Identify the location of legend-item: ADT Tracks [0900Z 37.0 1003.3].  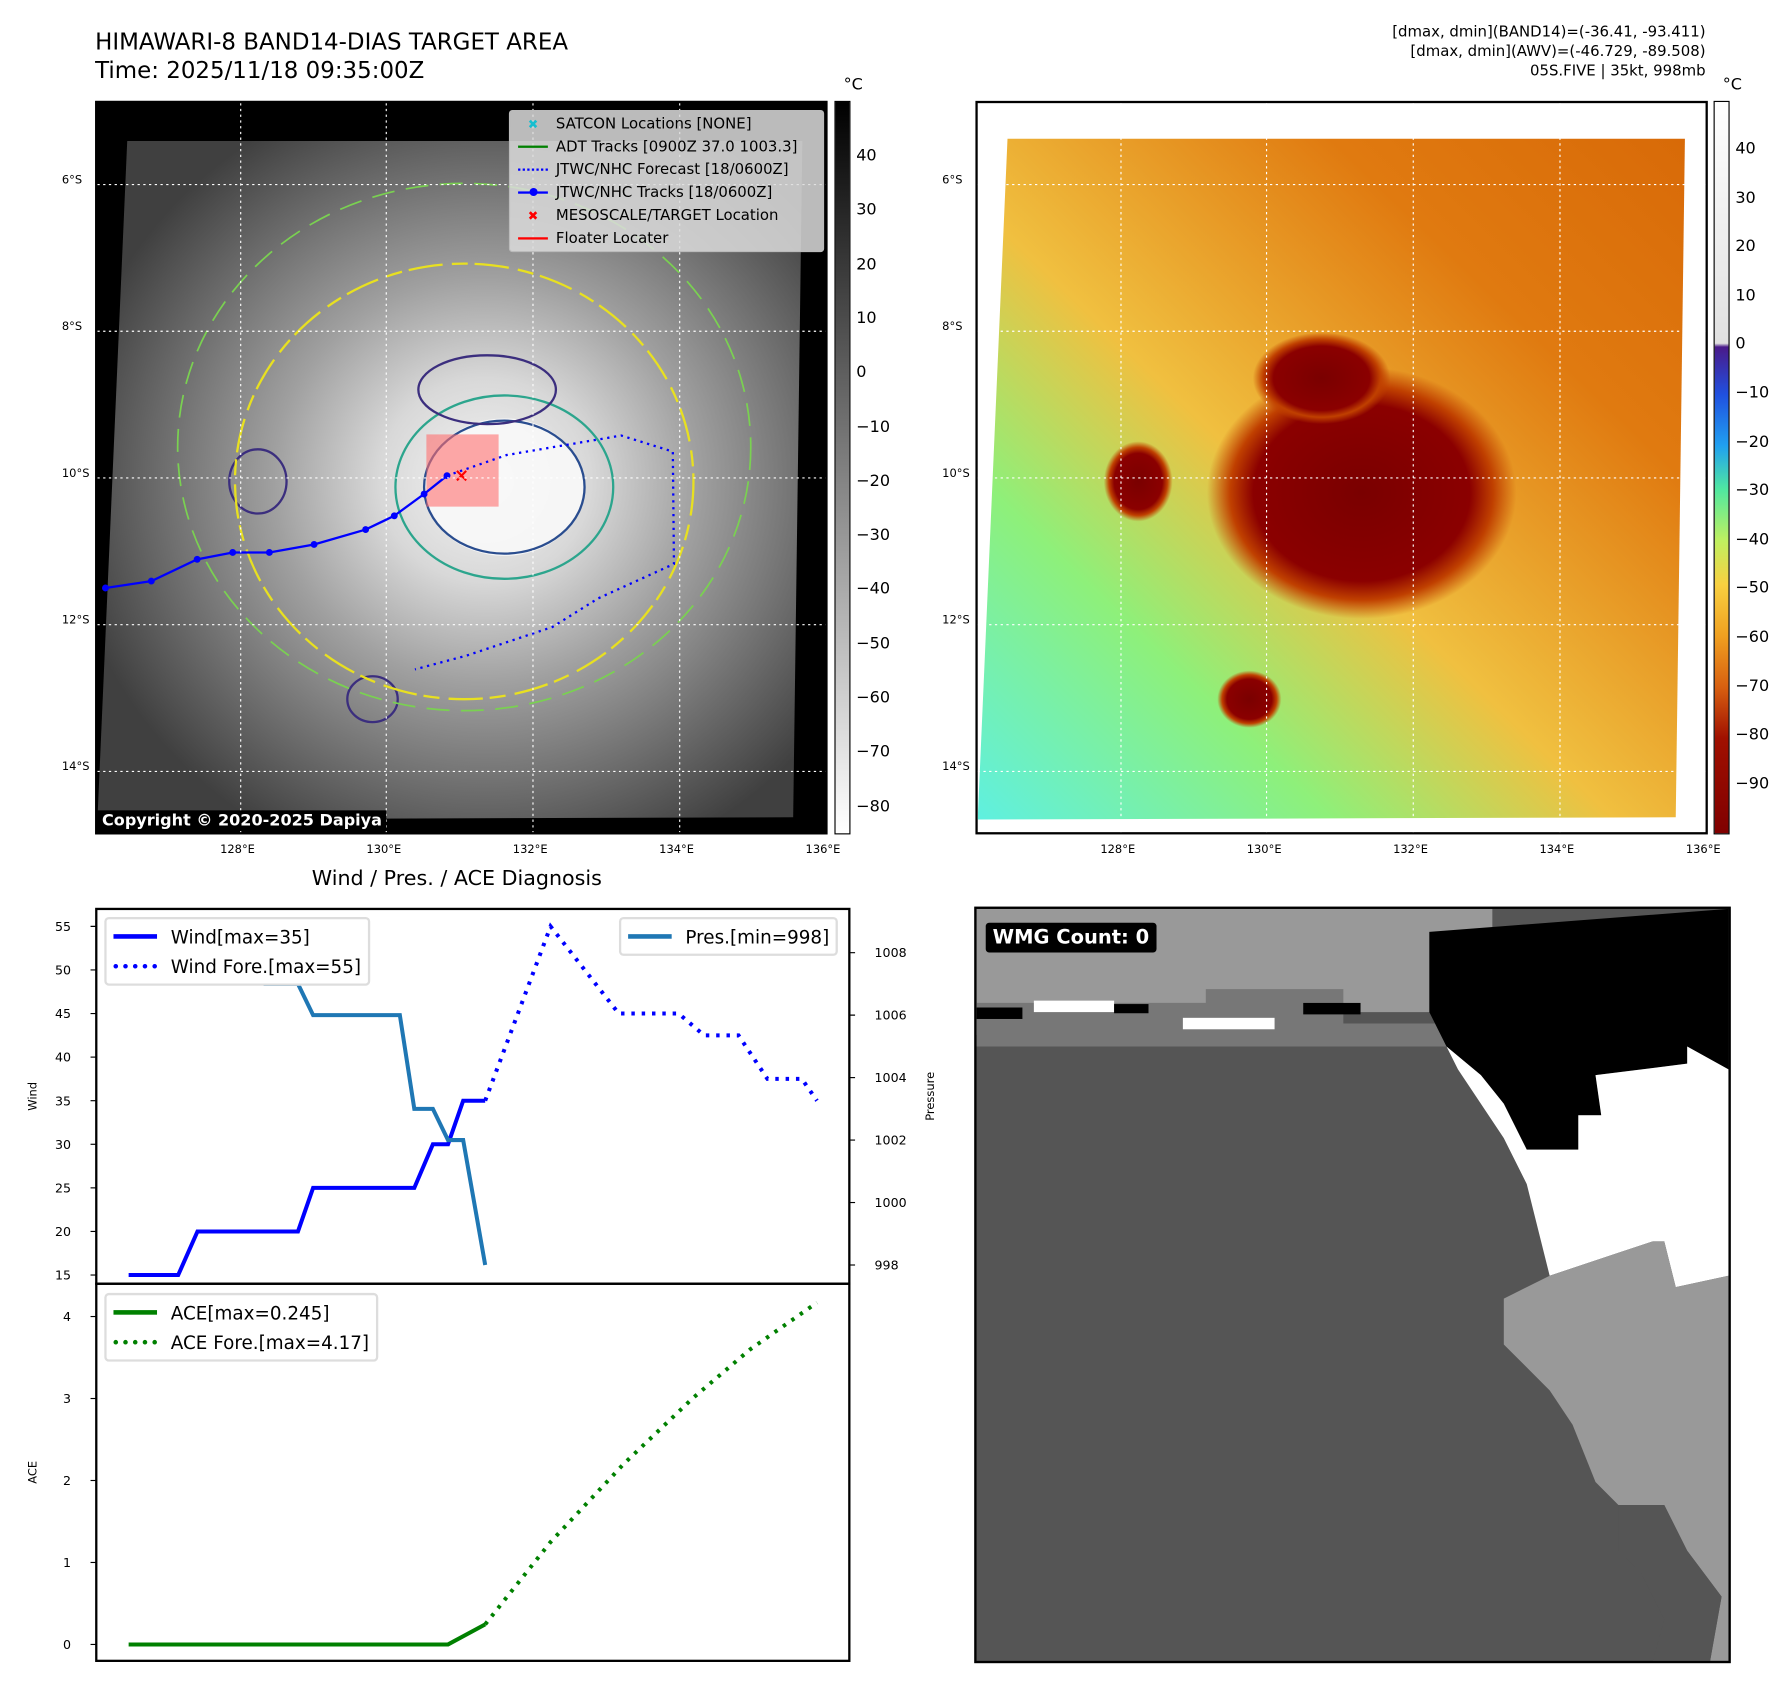
(666, 146).